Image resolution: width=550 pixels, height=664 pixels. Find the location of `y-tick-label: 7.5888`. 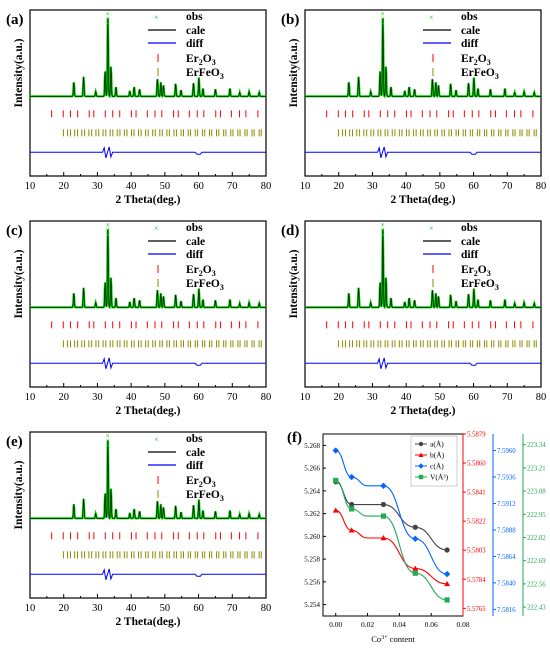

y-tick-label: 7.5888 is located at coordinates (506, 530).